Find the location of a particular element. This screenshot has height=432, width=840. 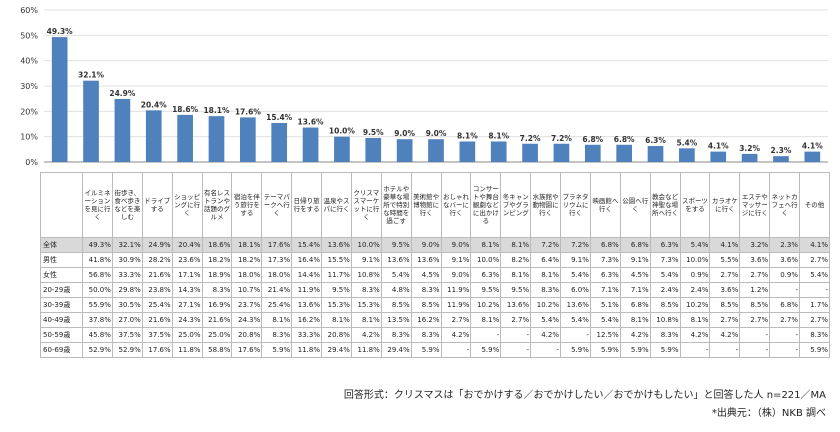

category-header: プラネタリウムに行く is located at coordinates (575, 205).